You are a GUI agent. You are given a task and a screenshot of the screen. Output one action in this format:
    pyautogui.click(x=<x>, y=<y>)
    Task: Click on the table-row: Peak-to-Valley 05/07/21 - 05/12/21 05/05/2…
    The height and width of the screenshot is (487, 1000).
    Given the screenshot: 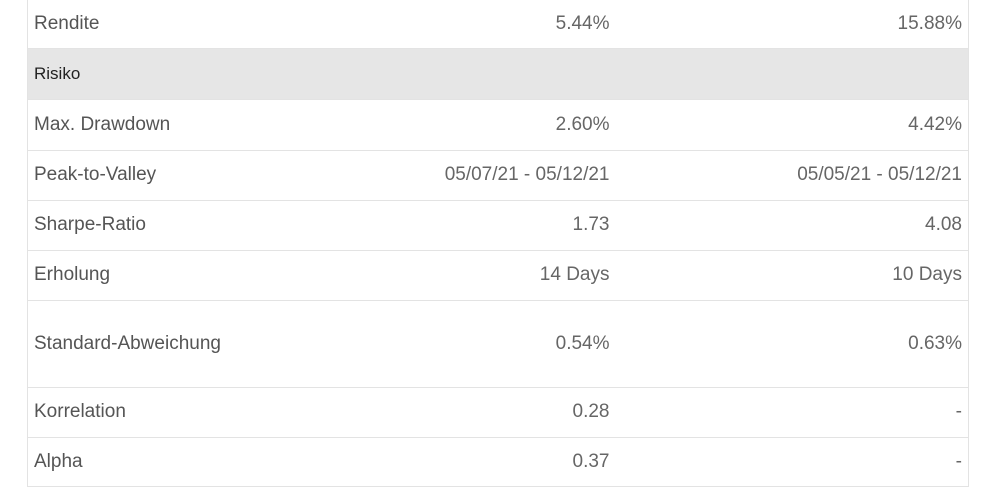 What is the action you would take?
    pyautogui.click(x=498, y=175)
    